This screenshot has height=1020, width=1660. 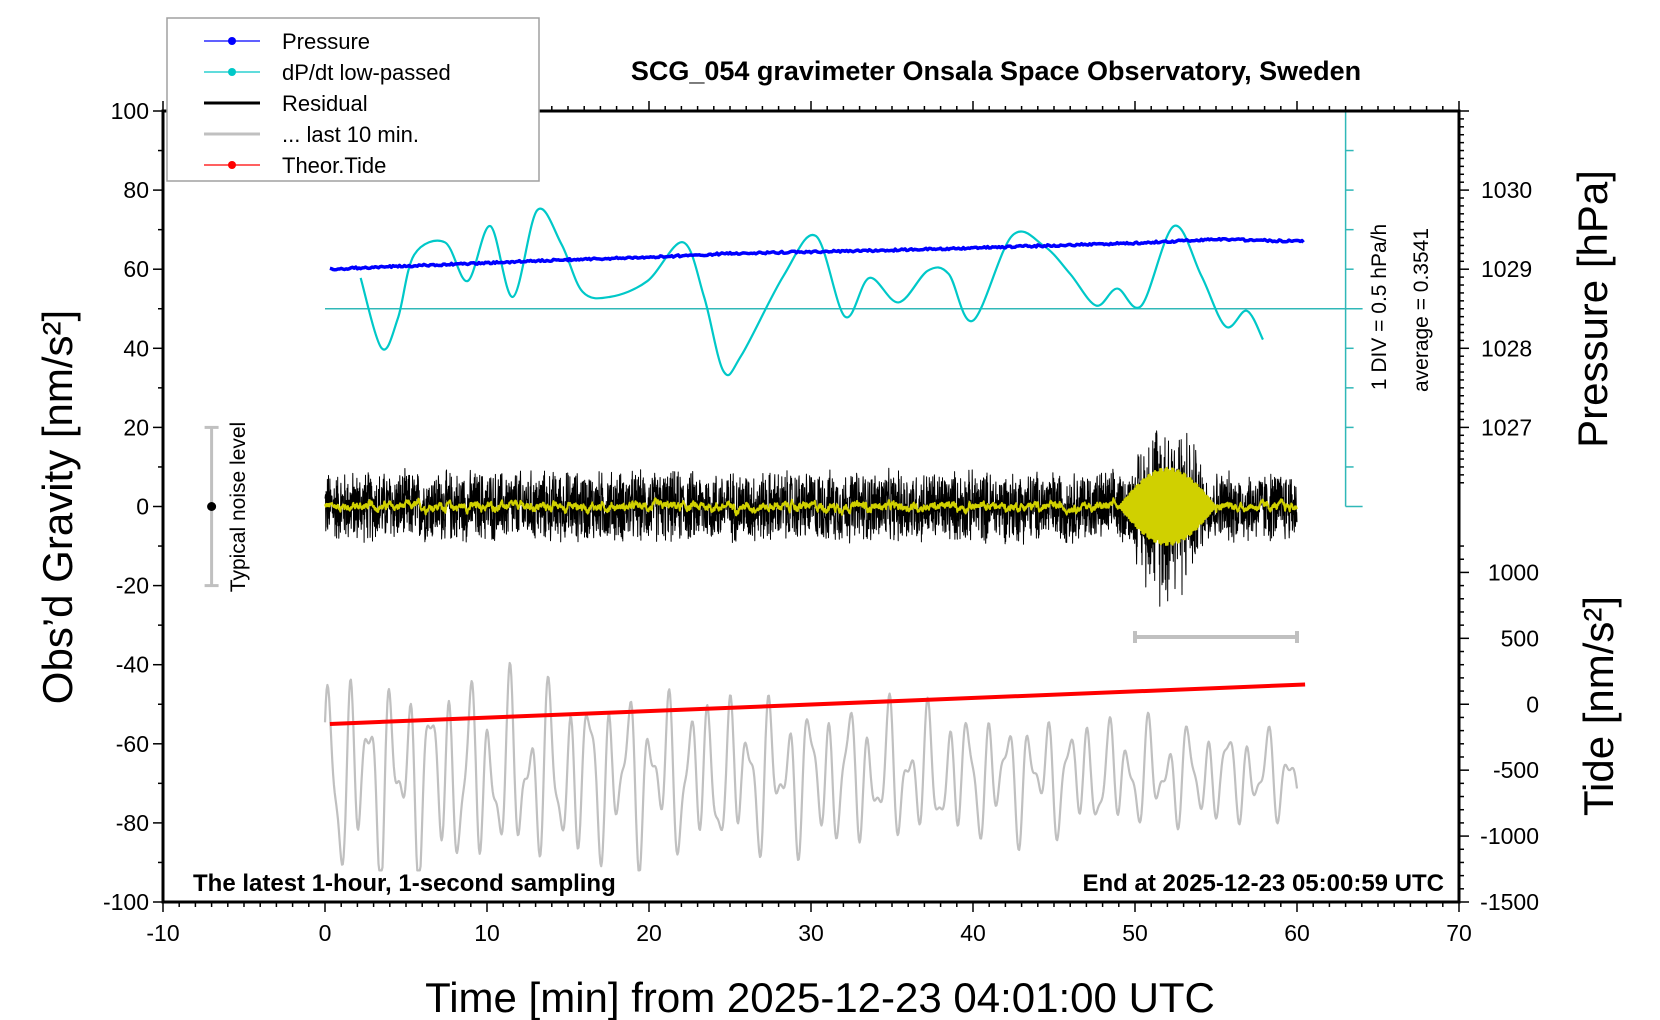 I want to click on pressure-tick-label: 1029, so click(x=1506, y=269).